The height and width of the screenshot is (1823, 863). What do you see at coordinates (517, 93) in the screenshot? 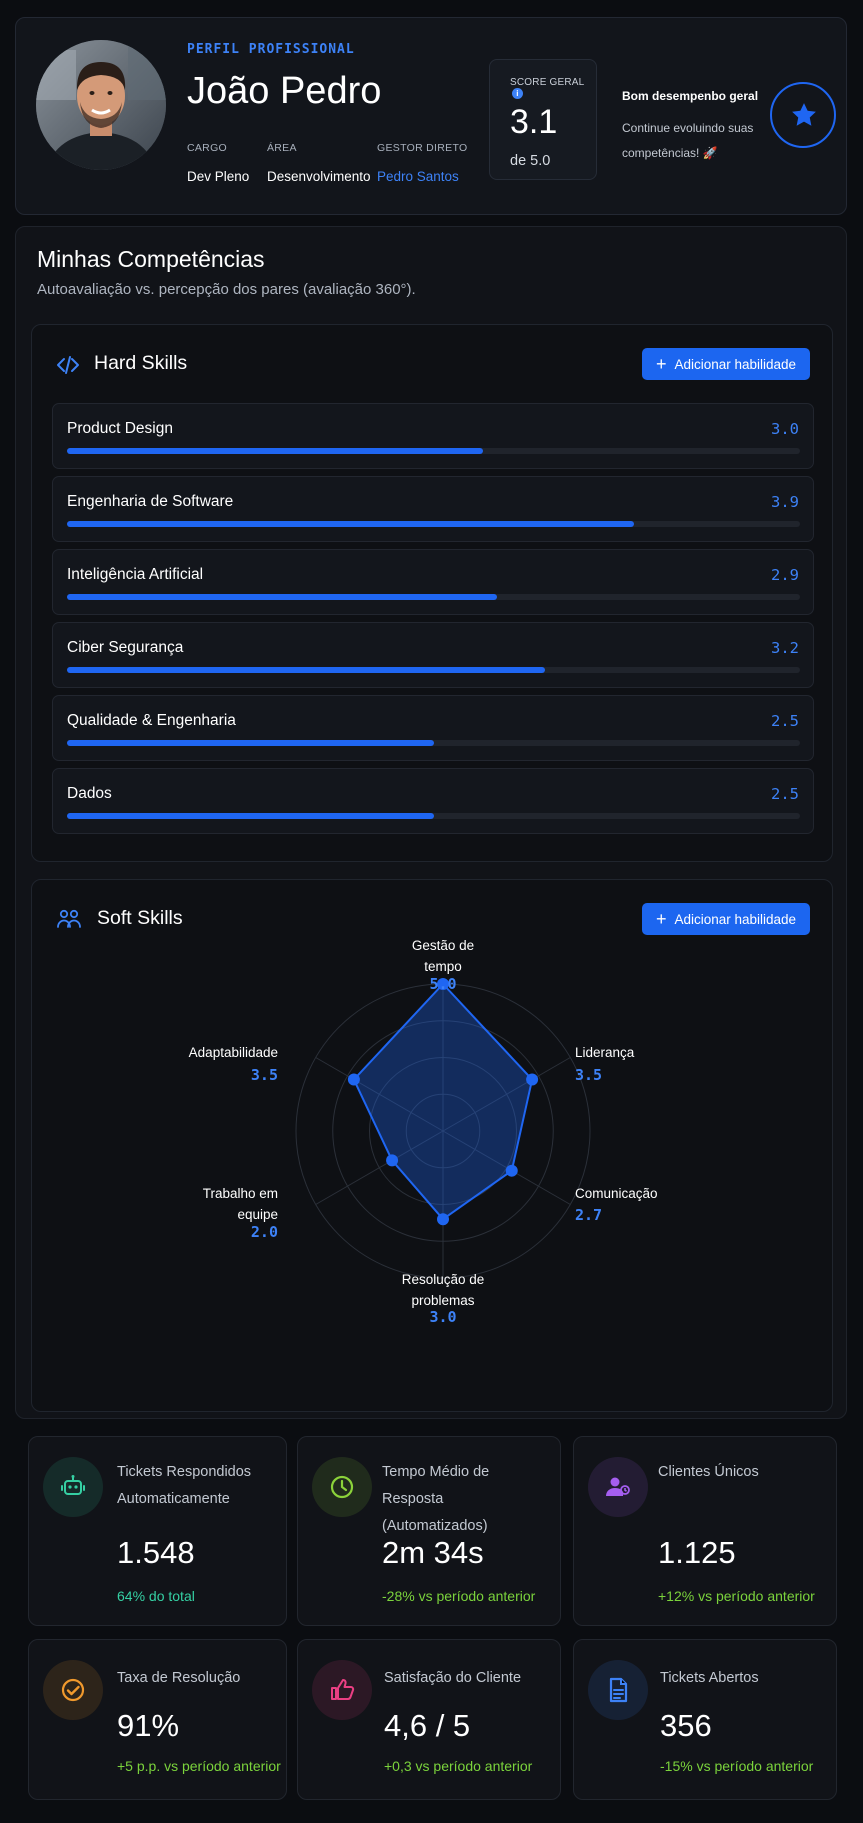
I see `info-icon: i` at bounding box center [517, 93].